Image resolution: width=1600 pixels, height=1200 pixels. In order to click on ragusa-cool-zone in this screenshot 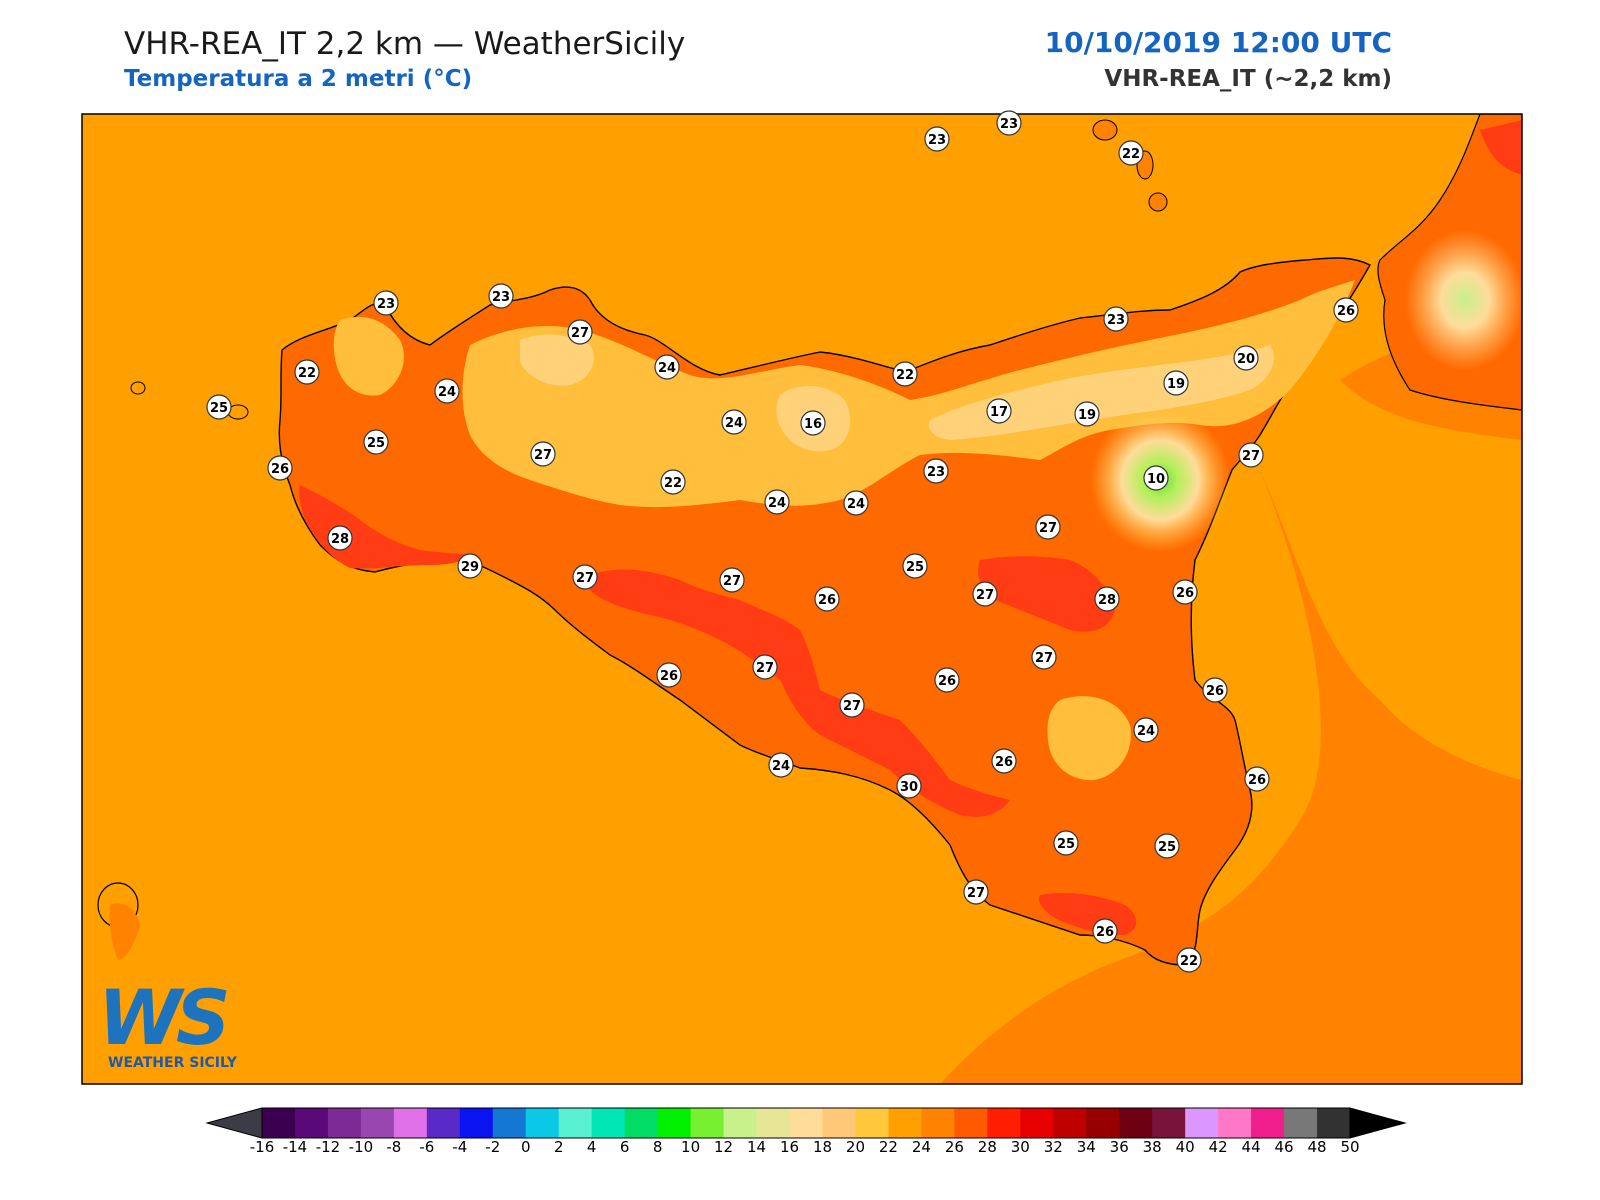, I will do `click(1089, 738)`.